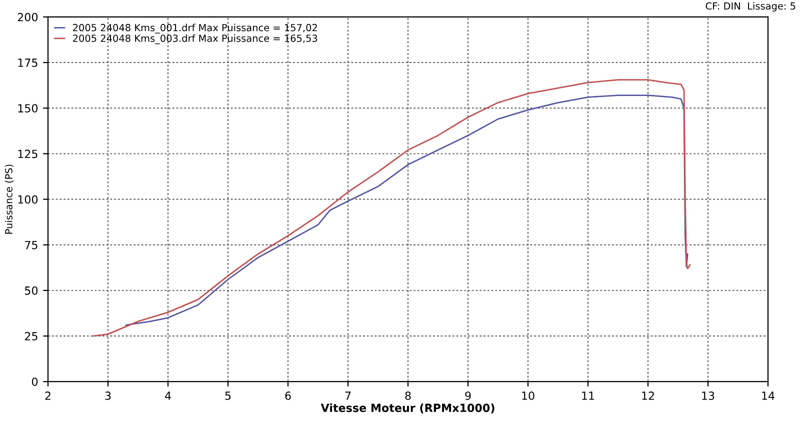 This screenshot has width=800, height=424. What do you see at coordinates (195, 29) in the screenshot?
I see `legend-label: 2005 24048 Kms_001.drf Max Puissance = 157,02` at bounding box center [195, 29].